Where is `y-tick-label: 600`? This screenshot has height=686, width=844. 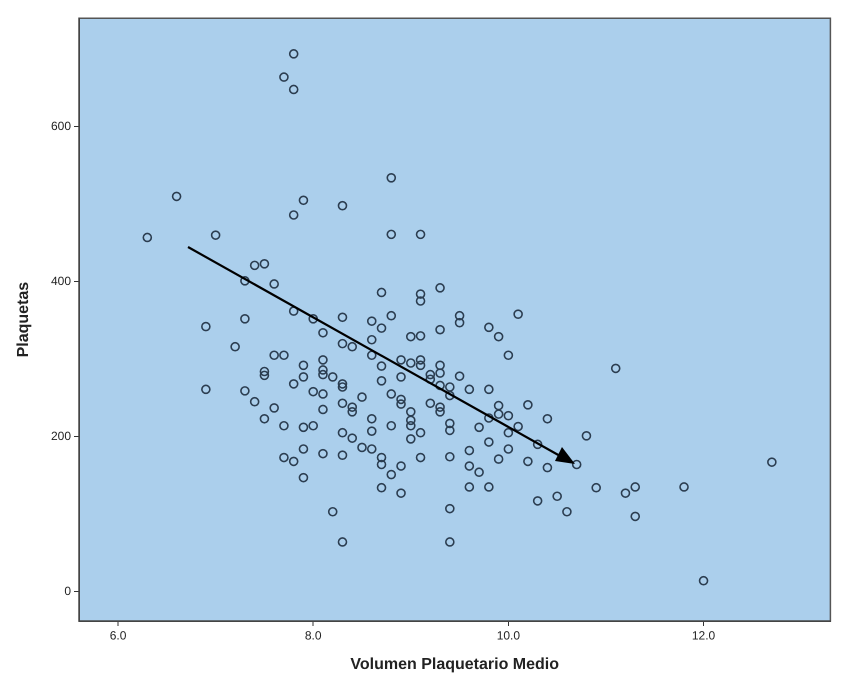 y-tick-label: 600 is located at coordinates (61, 125).